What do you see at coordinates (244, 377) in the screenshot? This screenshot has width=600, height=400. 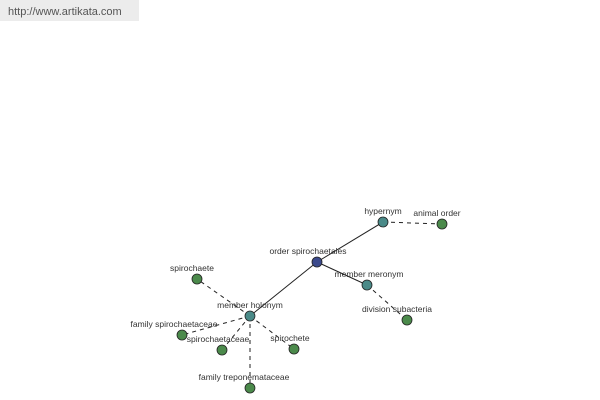 I see `node-label: family treponemataceae` at bounding box center [244, 377].